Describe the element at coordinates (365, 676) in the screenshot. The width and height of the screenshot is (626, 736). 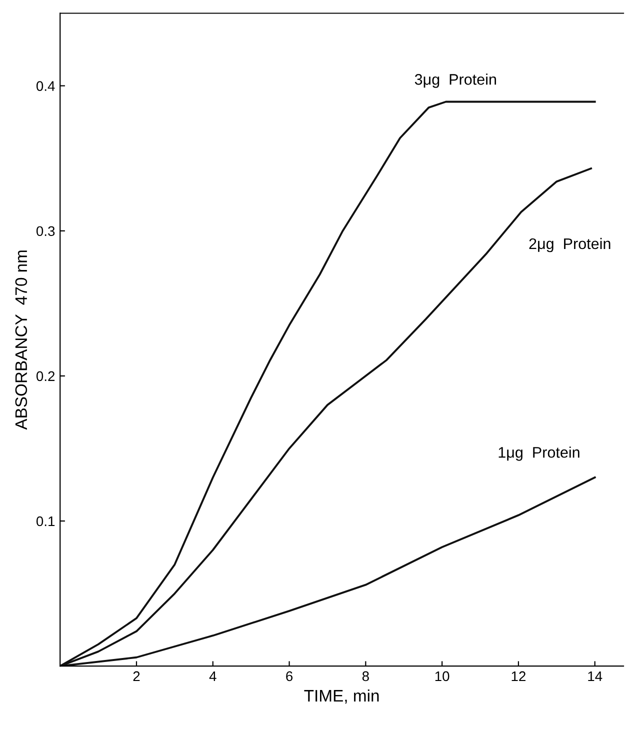
I see `x-tick-label: 8` at that location.